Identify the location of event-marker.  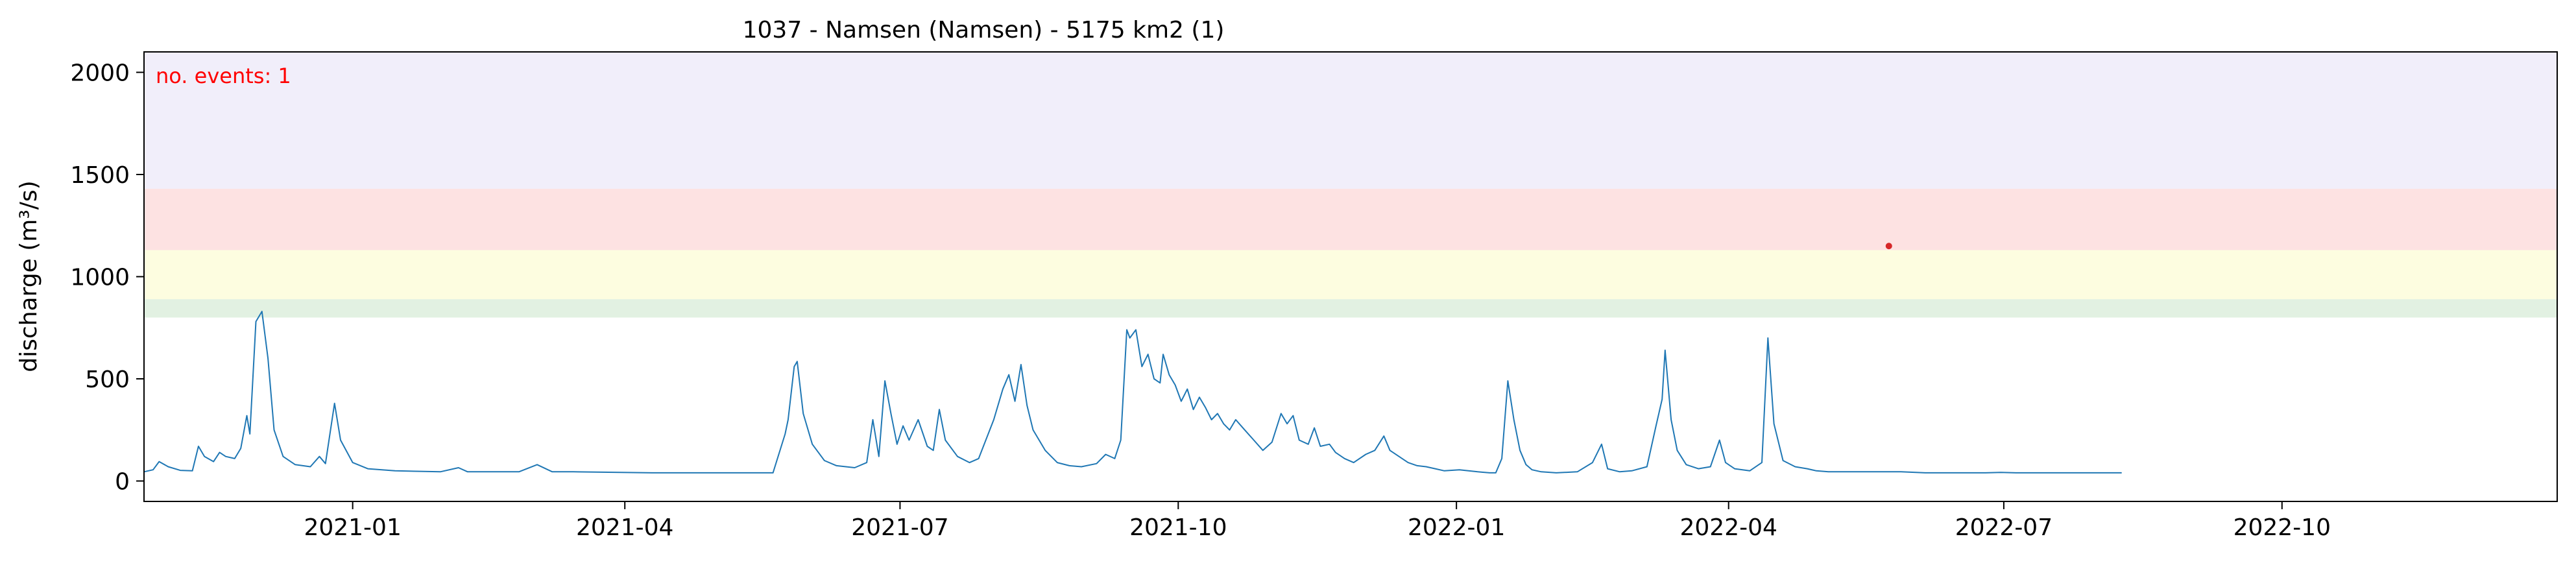
(1888, 247).